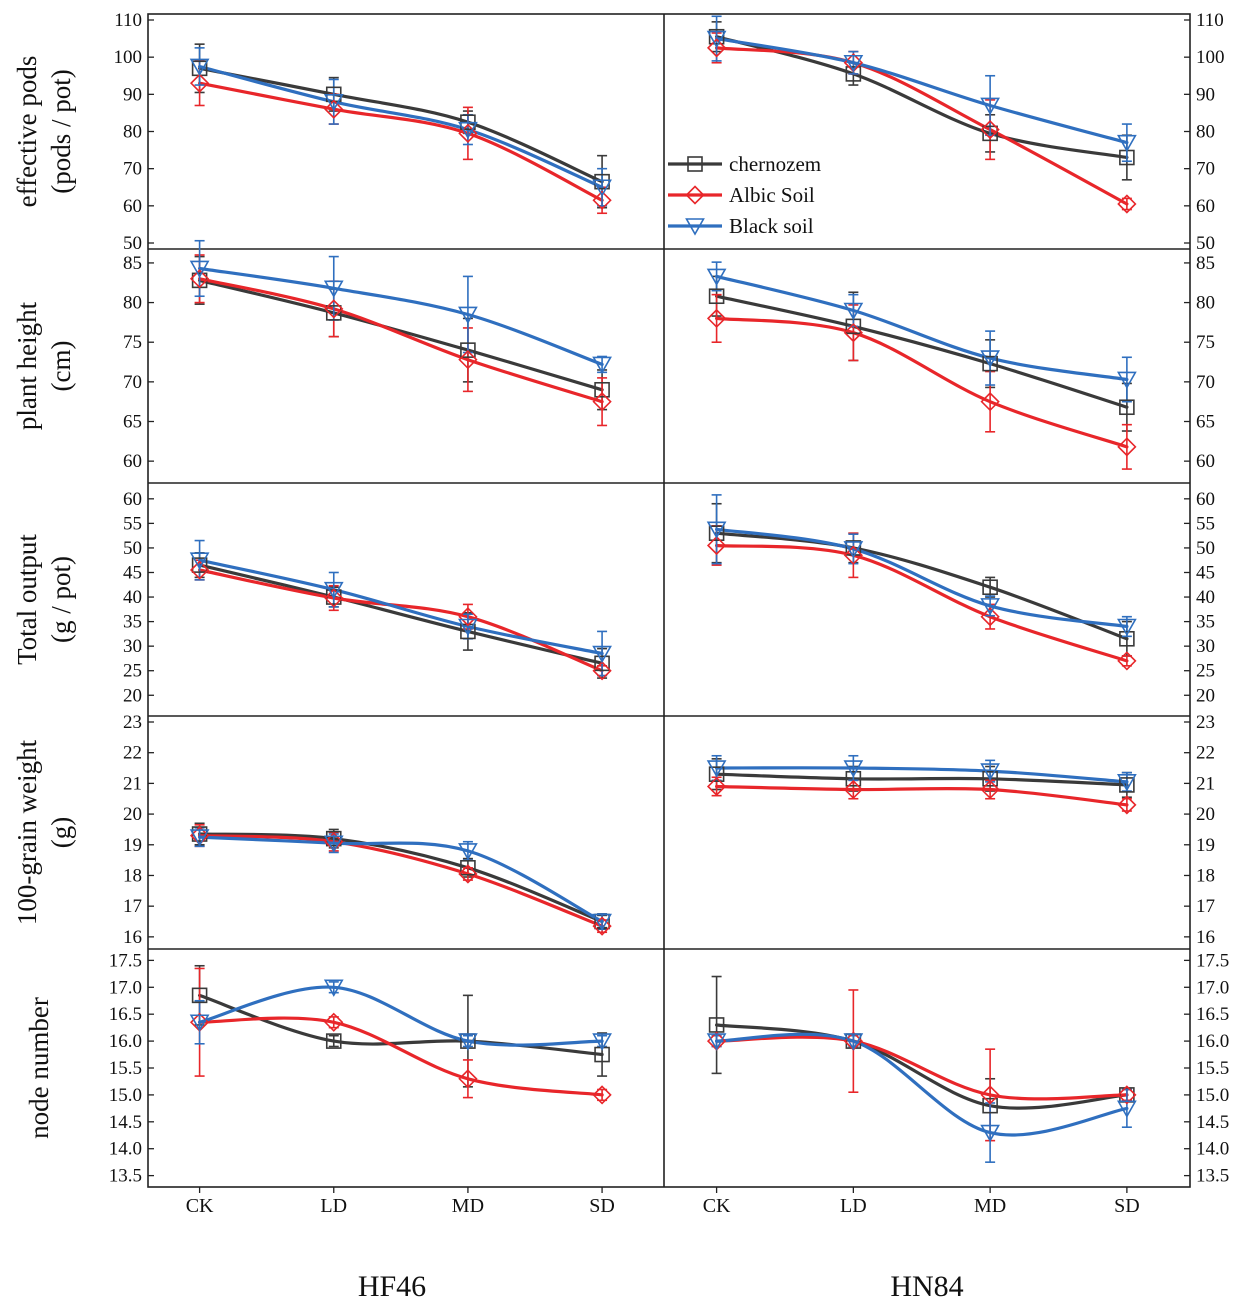 The image size is (1250, 1304). Describe the element at coordinates (333, 1206) in the screenshot. I see `x-category-label: LD` at that location.